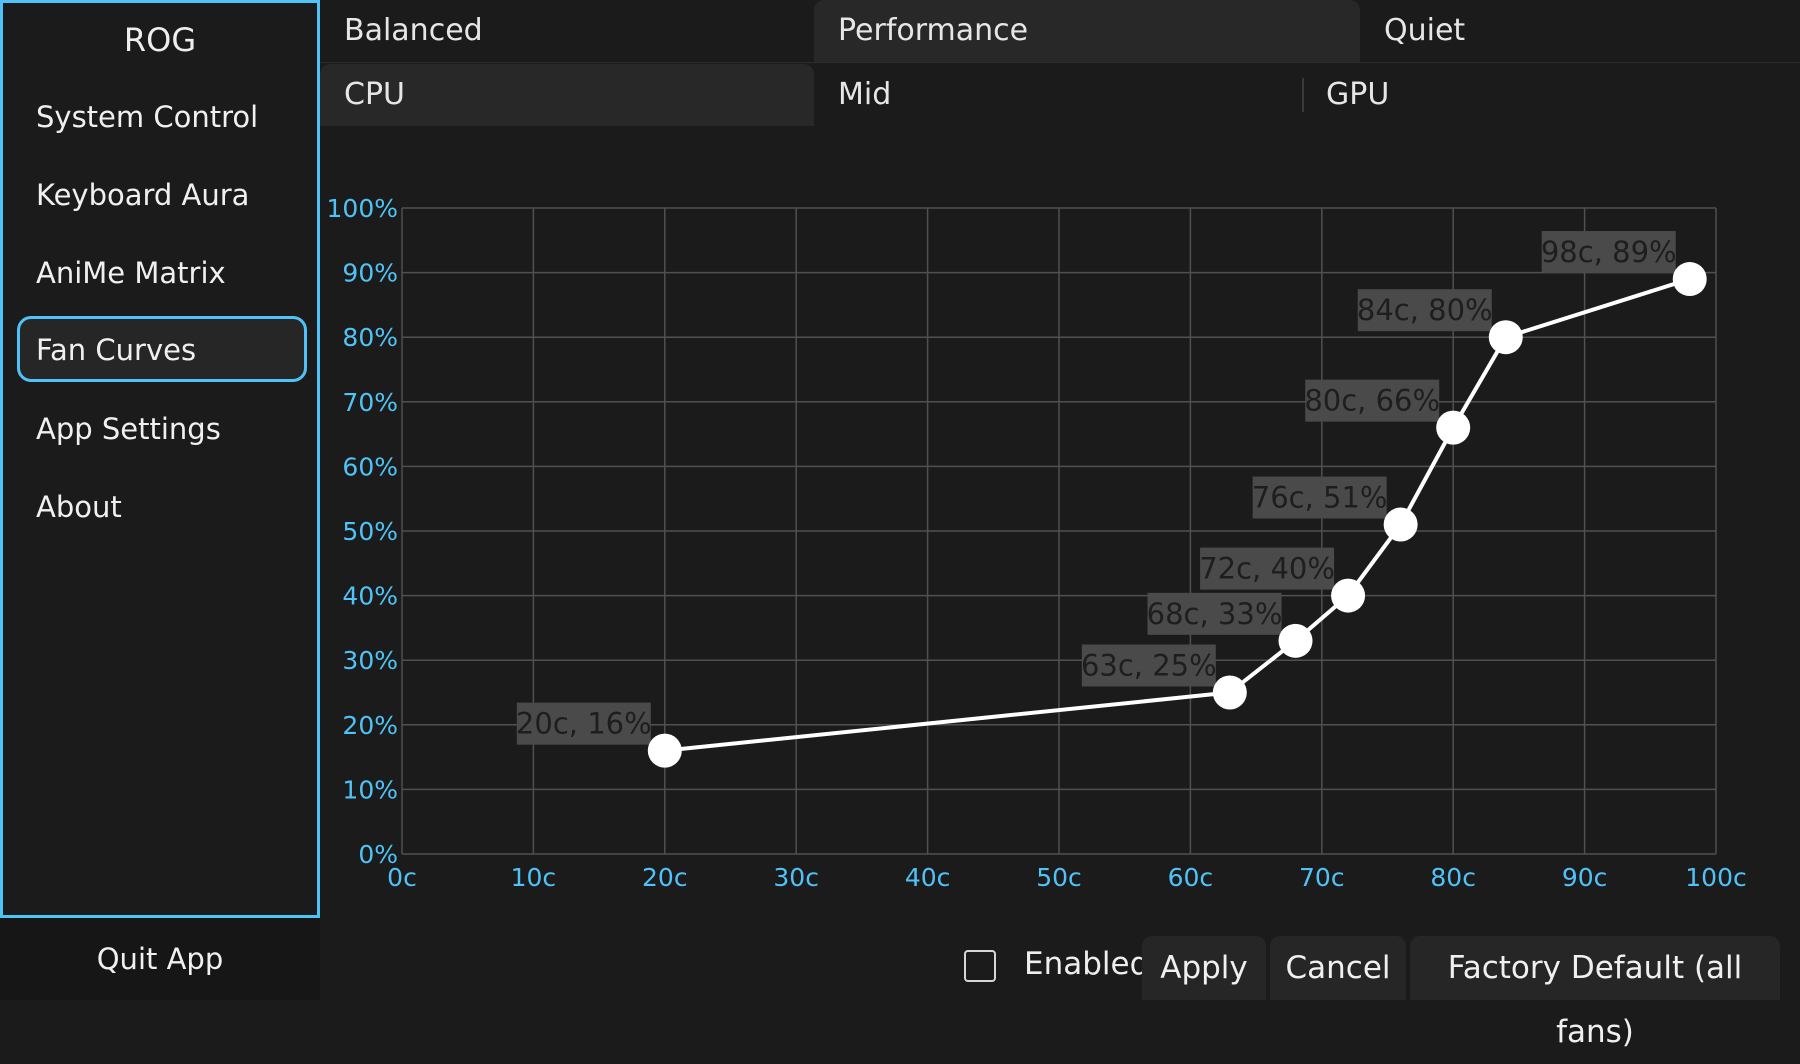 The height and width of the screenshot is (1064, 1800). What do you see at coordinates (370, 402) in the screenshot?
I see `y-tick-label: 70%` at bounding box center [370, 402].